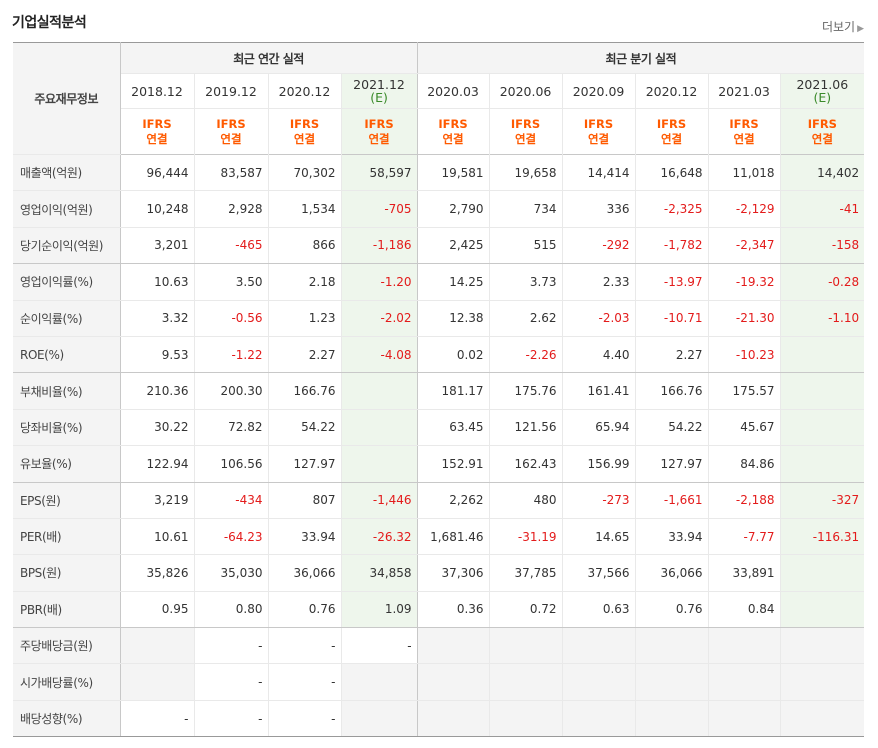 The image size is (878, 748). I want to click on period-label: 2021.03, so click(744, 91).